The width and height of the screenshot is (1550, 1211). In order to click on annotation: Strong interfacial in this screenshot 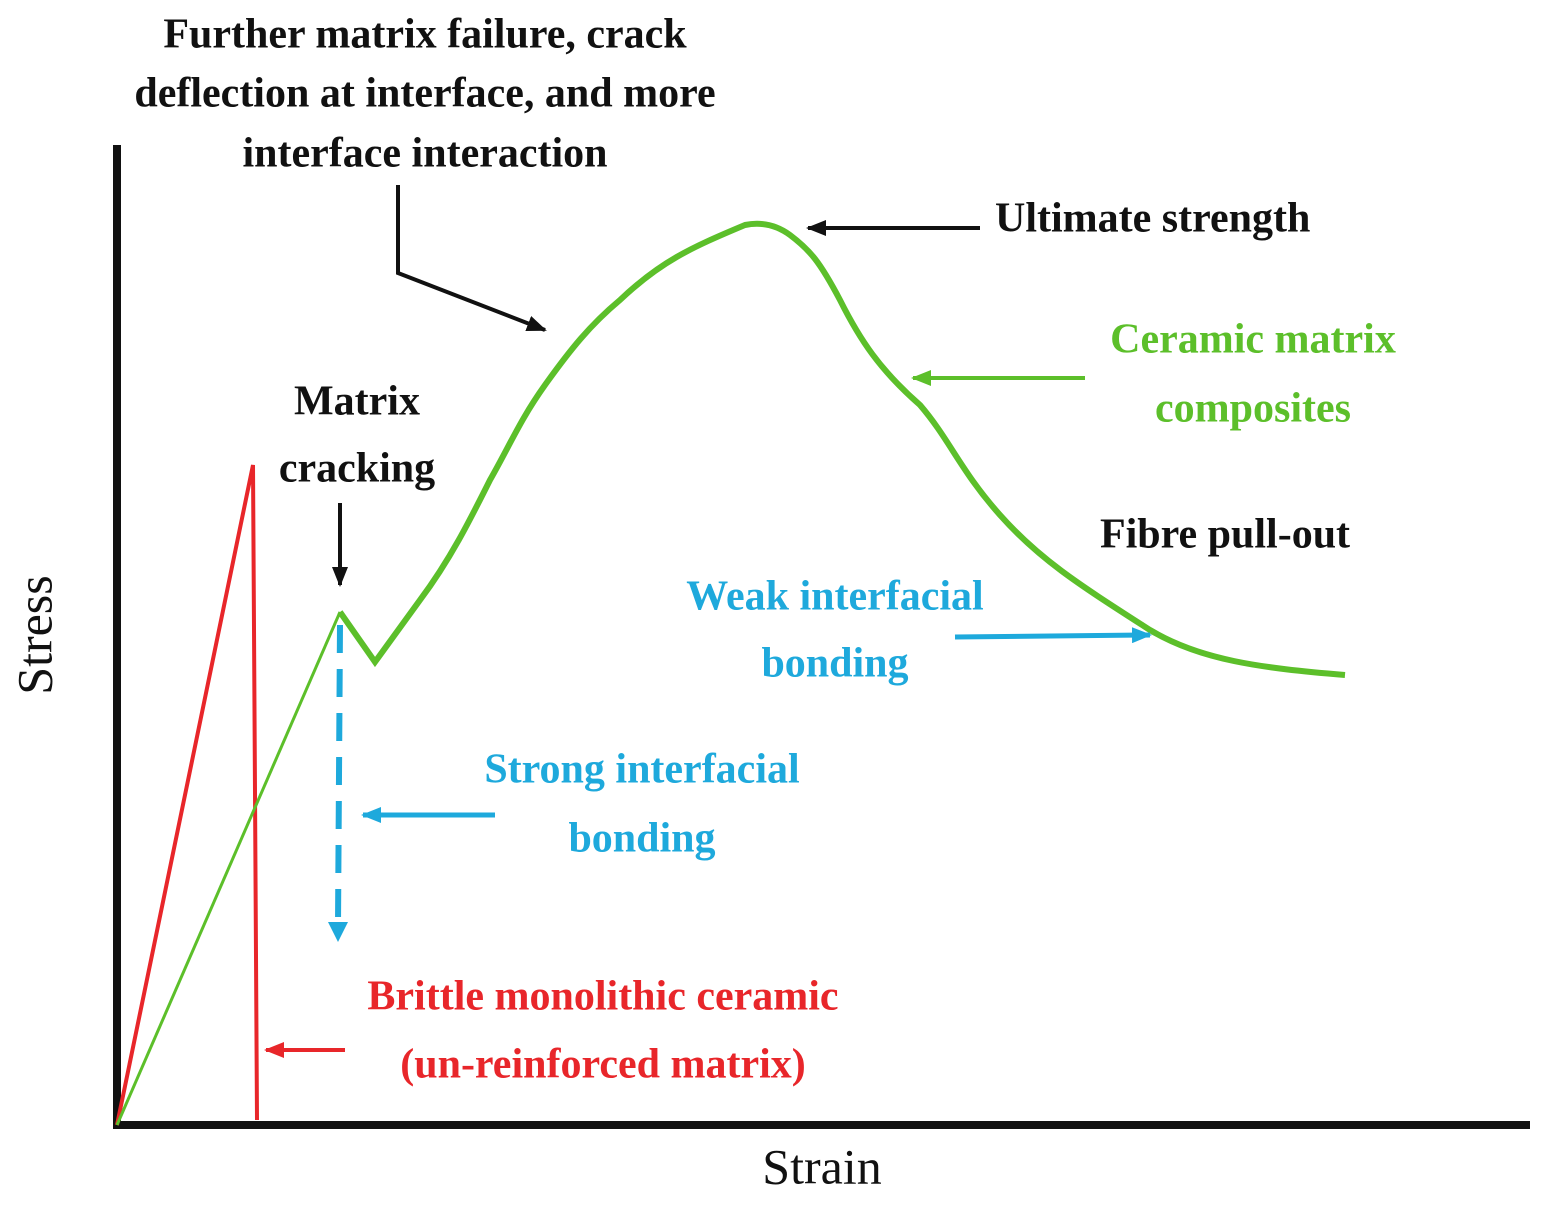, I will do `click(641, 770)`.